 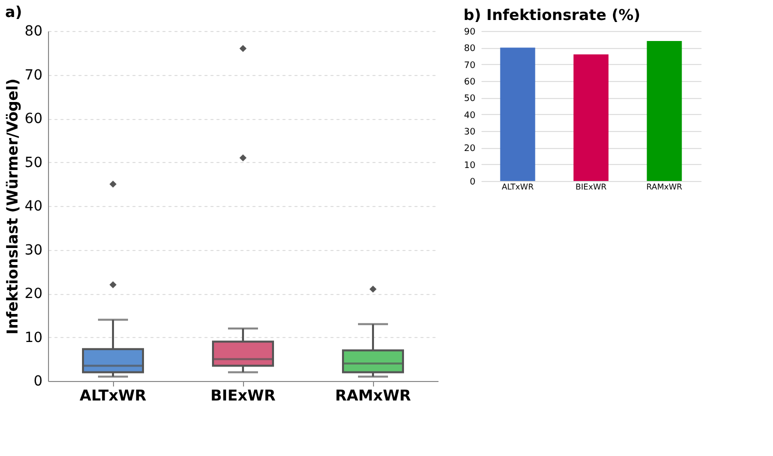 I want to click on chart-title: b) Infektionsrate (%), so click(x=552, y=15).